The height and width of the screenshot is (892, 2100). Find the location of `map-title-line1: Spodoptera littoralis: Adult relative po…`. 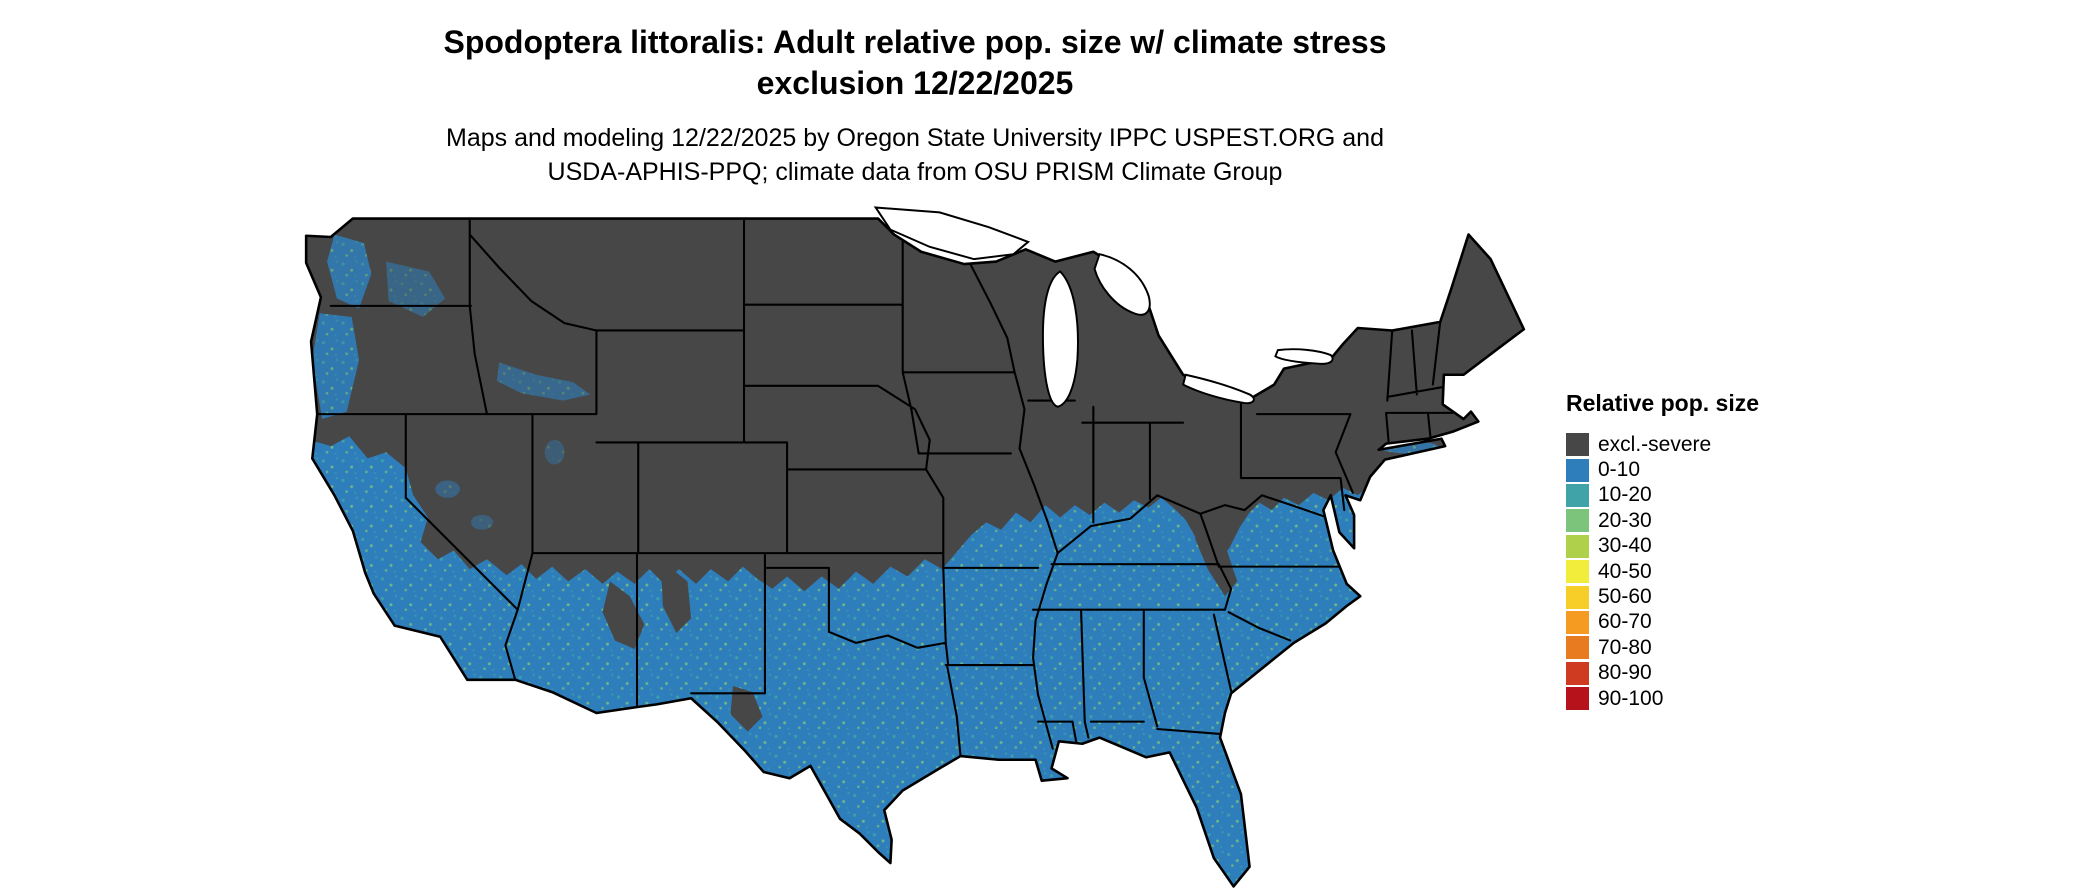

map-title-line1: Spodoptera littoralis: Adult relative po… is located at coordinates (915, 42).